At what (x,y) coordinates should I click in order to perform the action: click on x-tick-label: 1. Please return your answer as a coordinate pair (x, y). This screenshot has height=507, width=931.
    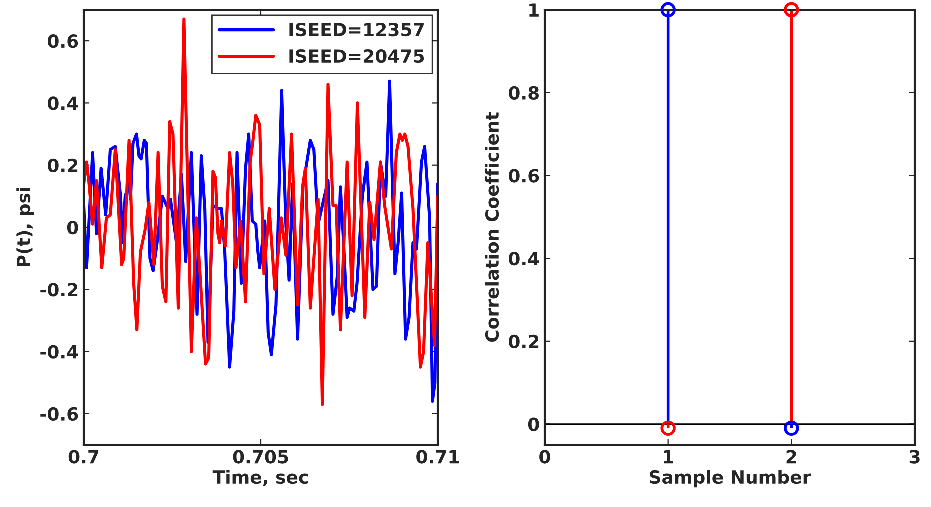
    Looking at the image, I should click on (669, 457).